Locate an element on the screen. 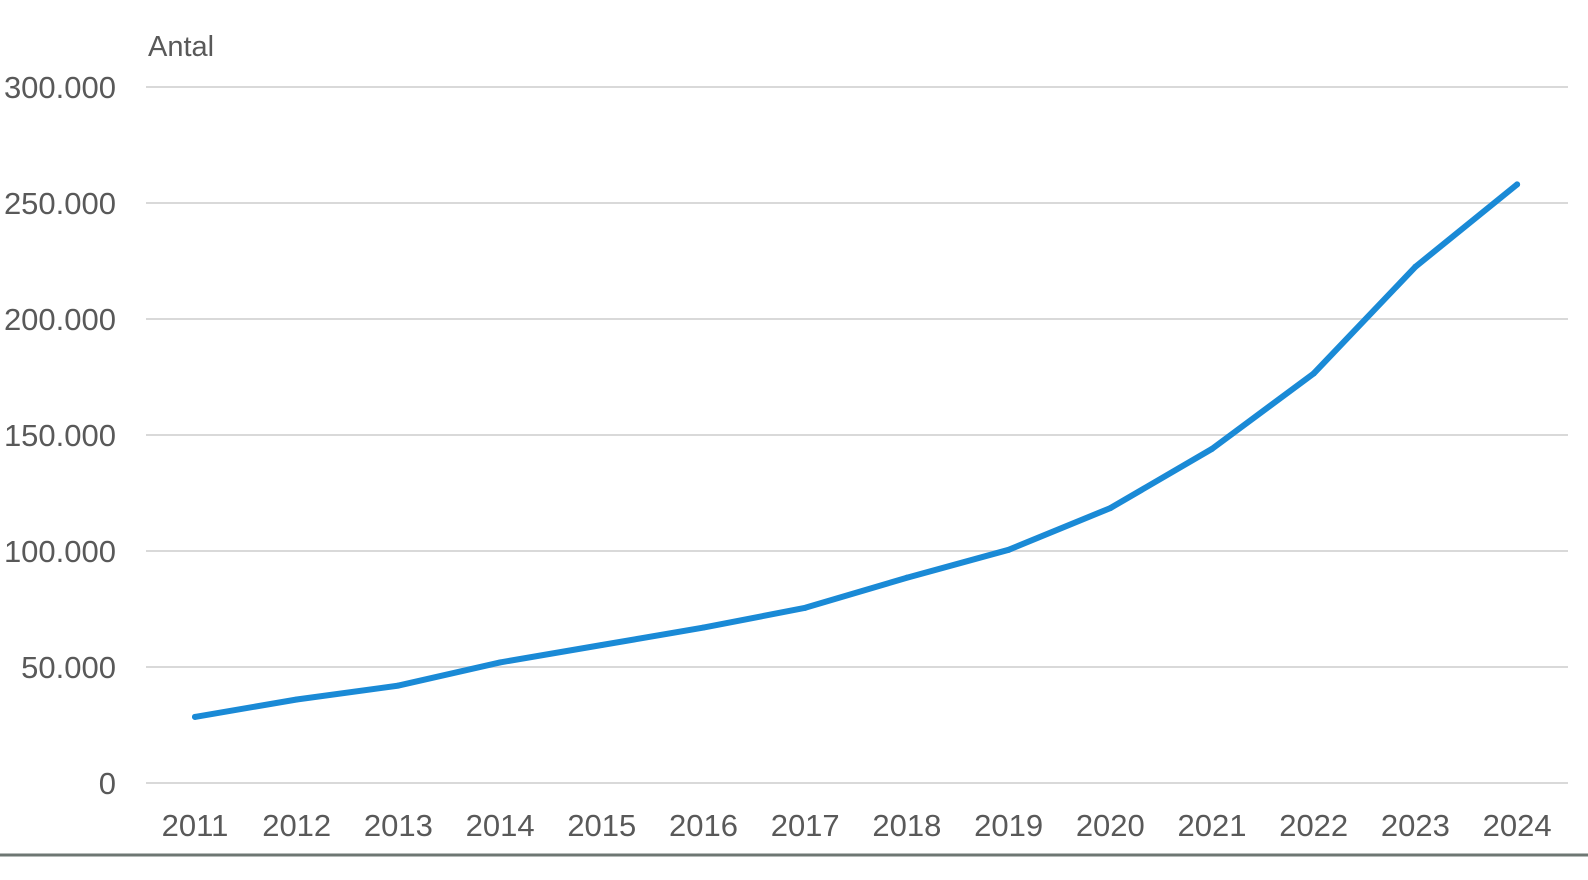 The image size is (1588, 880). x-tick-label: 2020 is located at coordinates (1110, 825).